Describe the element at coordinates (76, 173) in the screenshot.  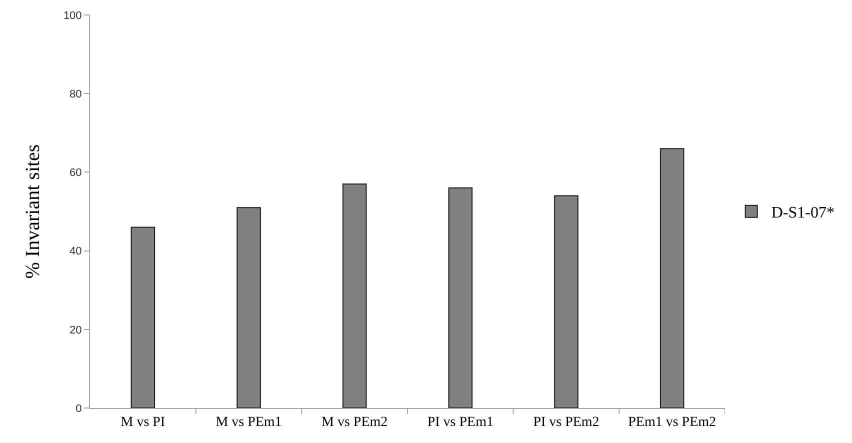
I see `y-tick-label: 60` at that location.